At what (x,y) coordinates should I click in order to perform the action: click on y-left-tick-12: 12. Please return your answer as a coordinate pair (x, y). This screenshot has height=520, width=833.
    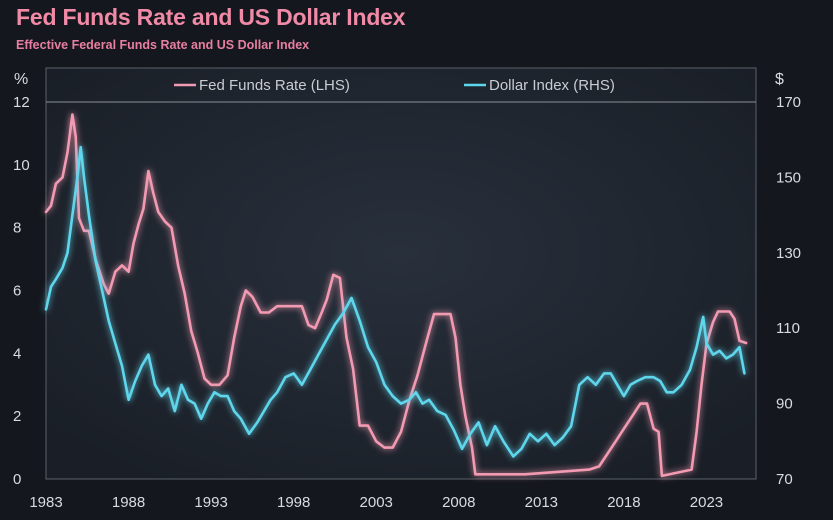
    Looking at the image, I should click on (21, 102).